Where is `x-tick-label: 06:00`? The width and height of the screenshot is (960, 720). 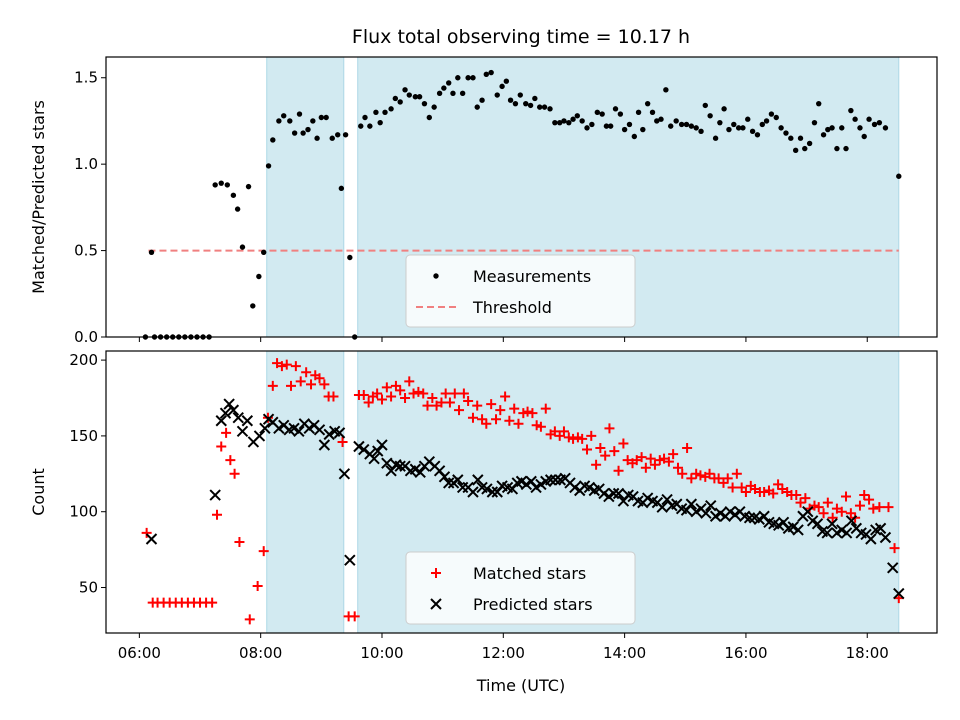 x-tick-label: 06:00 is located at coordinates (139, 653).